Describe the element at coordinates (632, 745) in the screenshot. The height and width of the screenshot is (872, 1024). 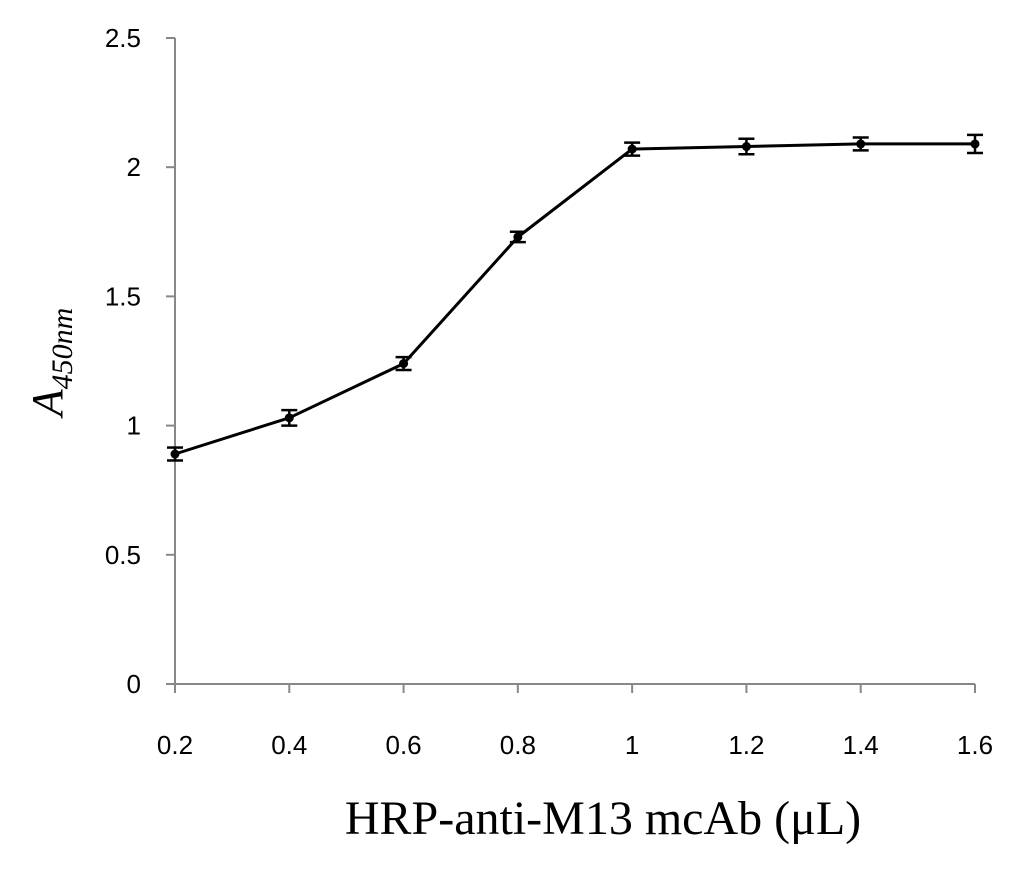
I see `x-tick-label: 1` at that location.